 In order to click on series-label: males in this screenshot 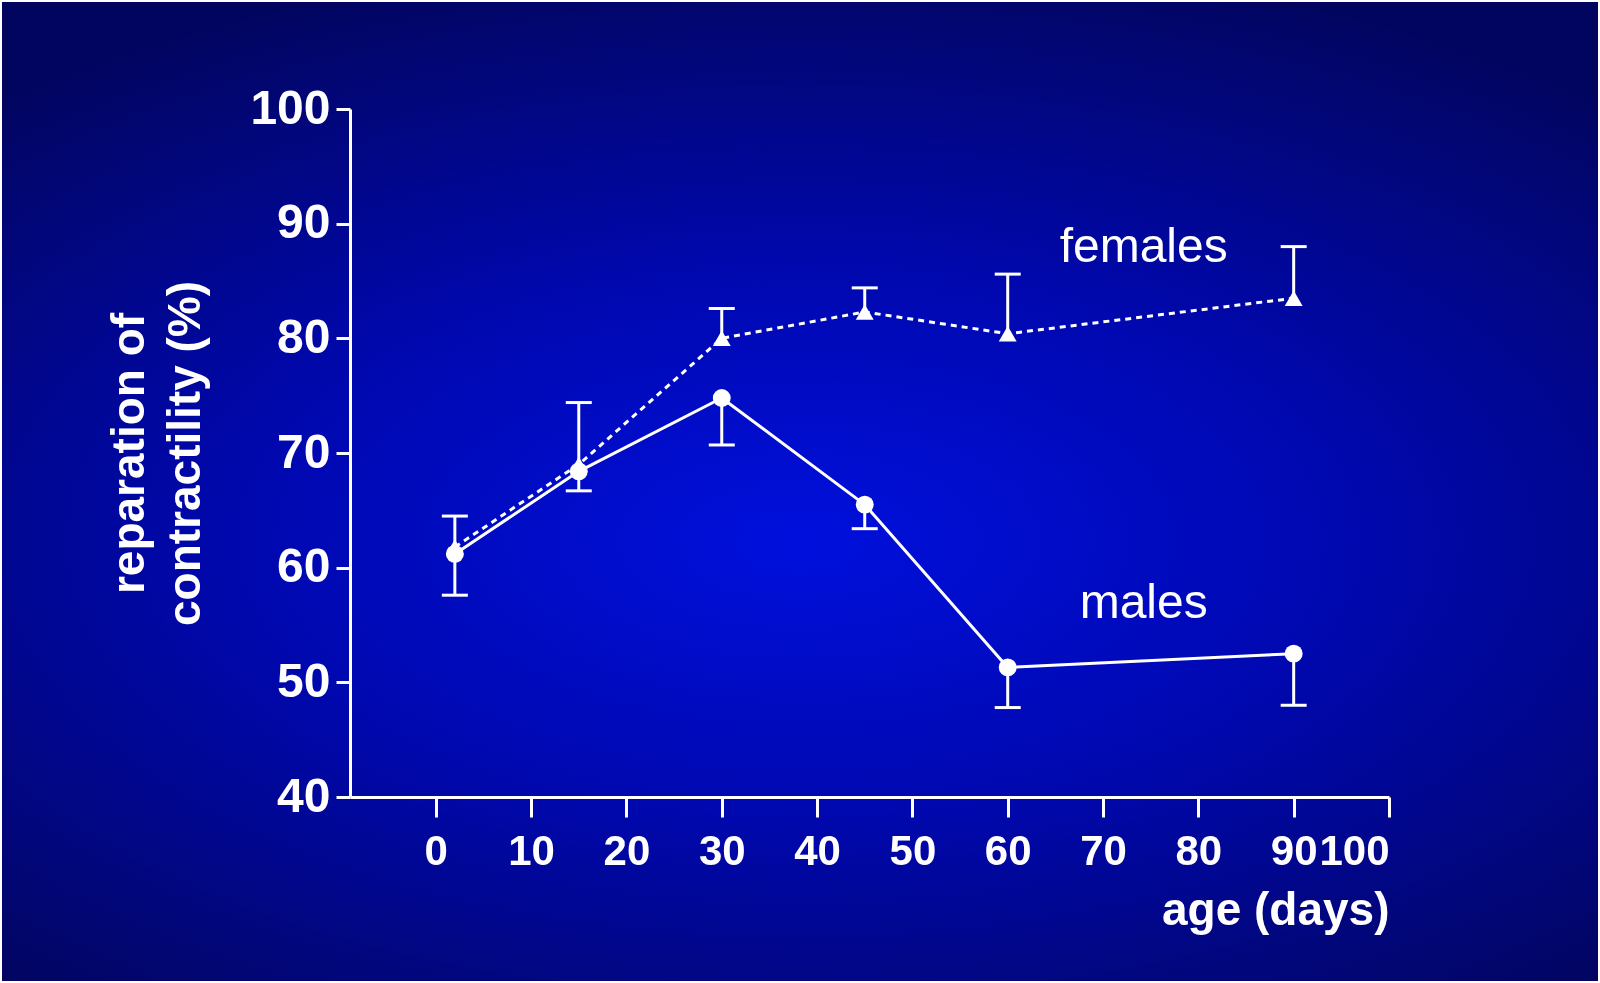, I will do `click(1143, 601)`.